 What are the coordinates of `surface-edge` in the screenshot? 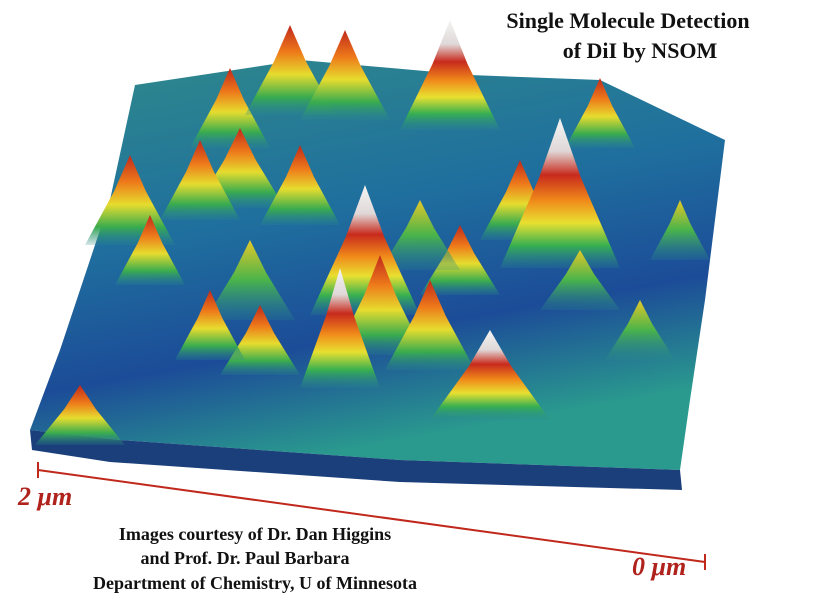 It's located at (356, 460).